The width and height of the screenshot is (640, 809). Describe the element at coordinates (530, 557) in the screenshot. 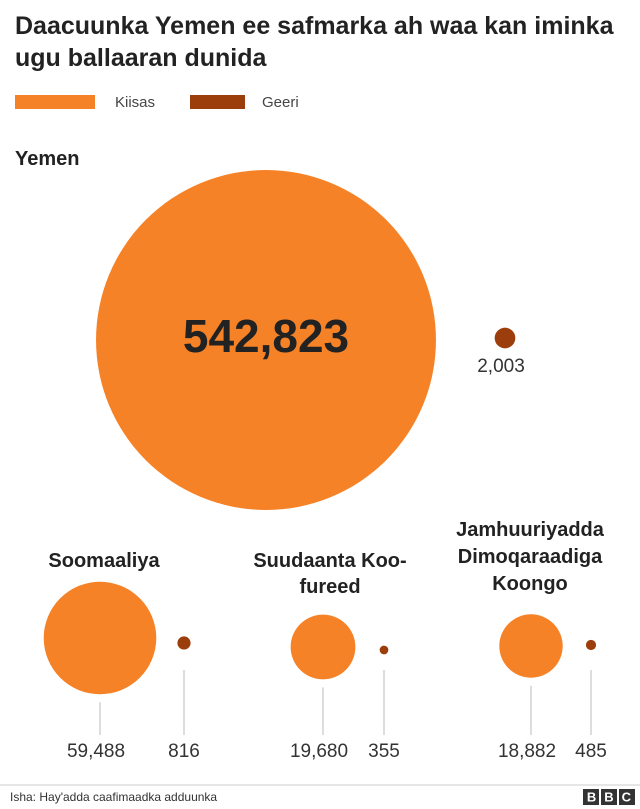

I see `category-label: Jamhuuriyadda Dimoqaraadiga Koongo` at that location.